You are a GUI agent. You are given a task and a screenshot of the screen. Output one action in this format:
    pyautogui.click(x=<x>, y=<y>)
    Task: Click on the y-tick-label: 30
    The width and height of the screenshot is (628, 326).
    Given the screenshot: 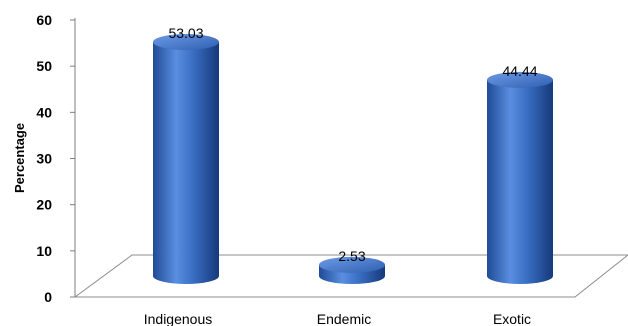 What is the action you would take?
    pyautogui.click(x=44, y=159)
    